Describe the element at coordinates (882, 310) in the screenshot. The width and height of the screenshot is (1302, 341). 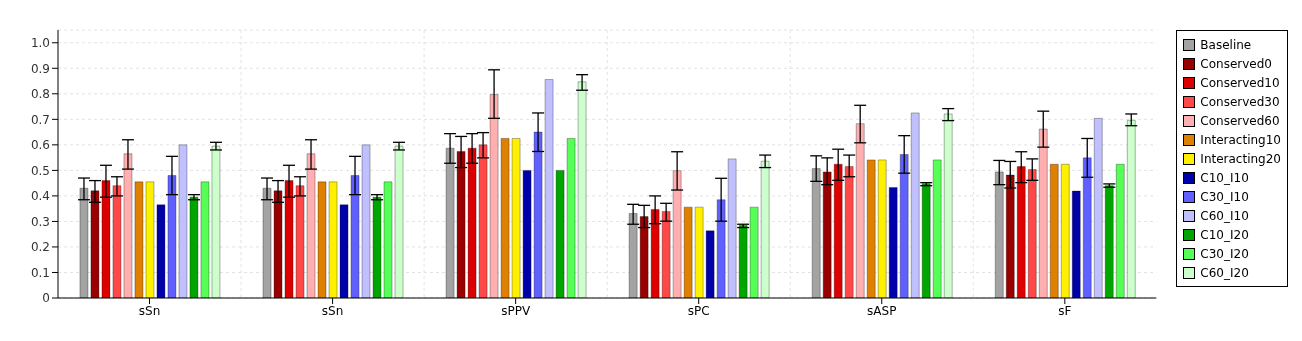
I see `x-tick-label: sASP` at that location.